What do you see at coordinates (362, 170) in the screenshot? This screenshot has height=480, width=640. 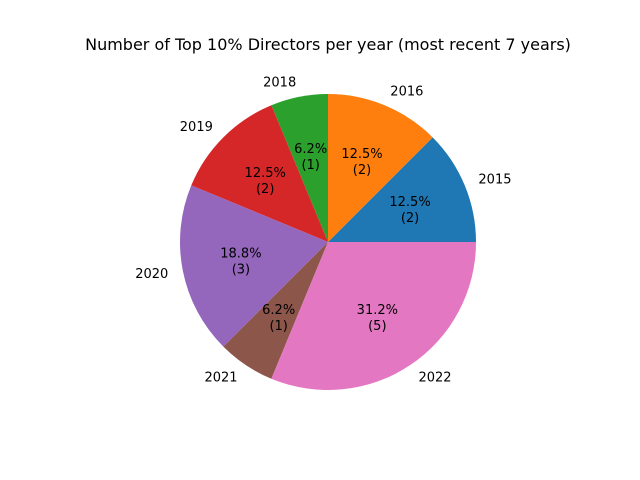 I see `slice-count-2016: (2)` at bounding box center [362, 170].